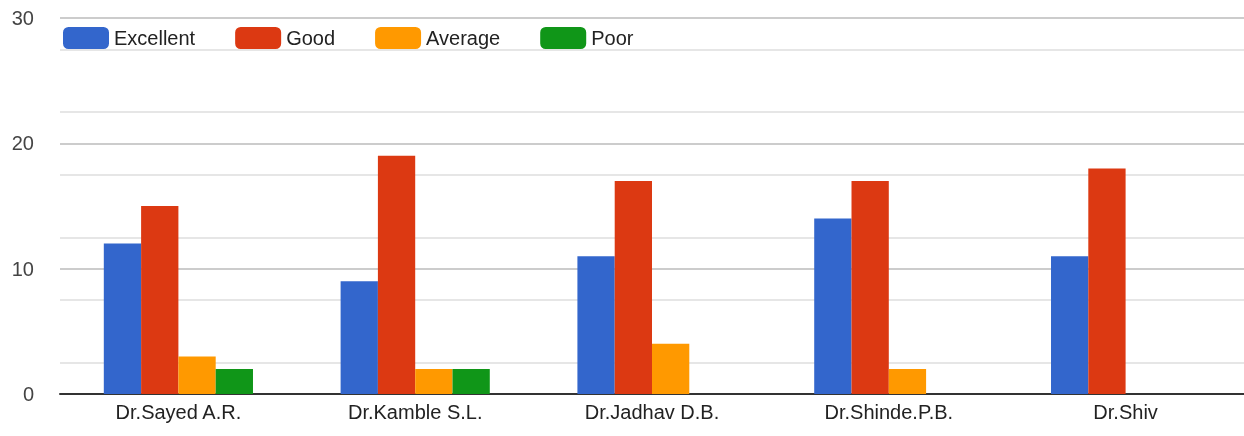 The height and width of the screenshot is (436, 1244). Describe the element at coordinates (415, 412) in the screenshot. I see `x-tick-label: Dr.Kamble S.L.` at that location.